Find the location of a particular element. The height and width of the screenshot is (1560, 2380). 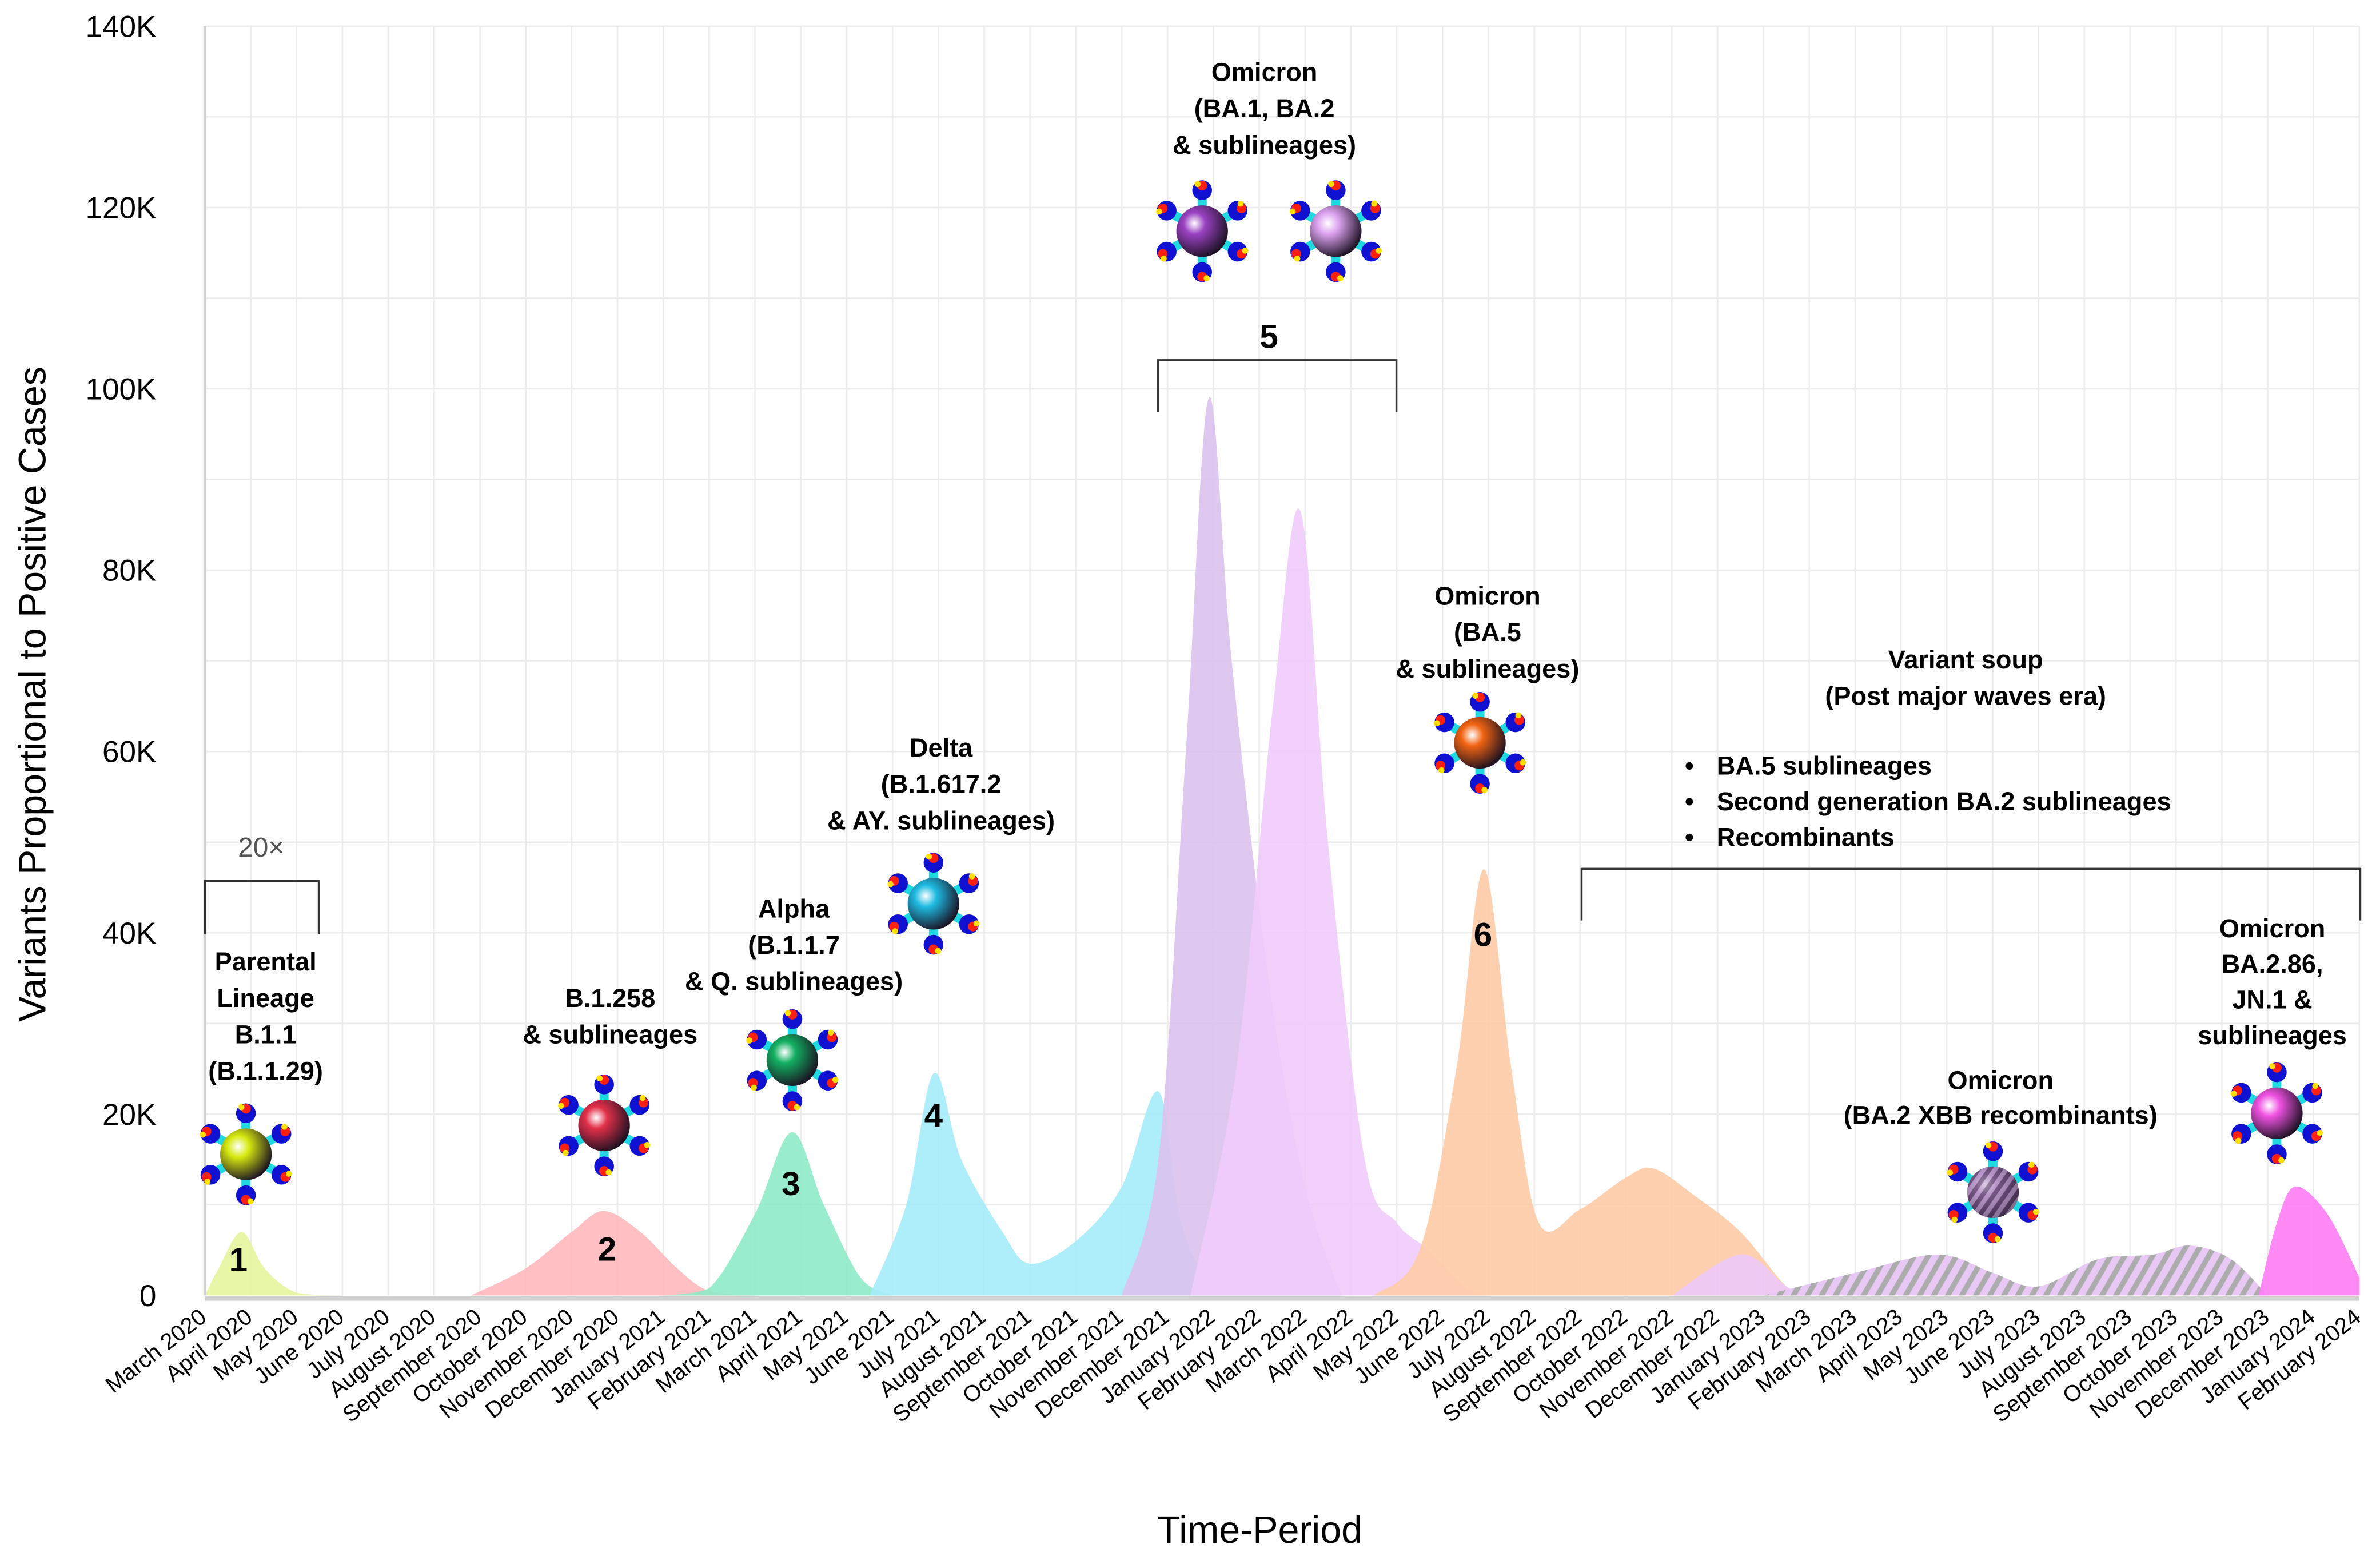

wave-number-wave4: 4 is located at coordinates (933, 1116).